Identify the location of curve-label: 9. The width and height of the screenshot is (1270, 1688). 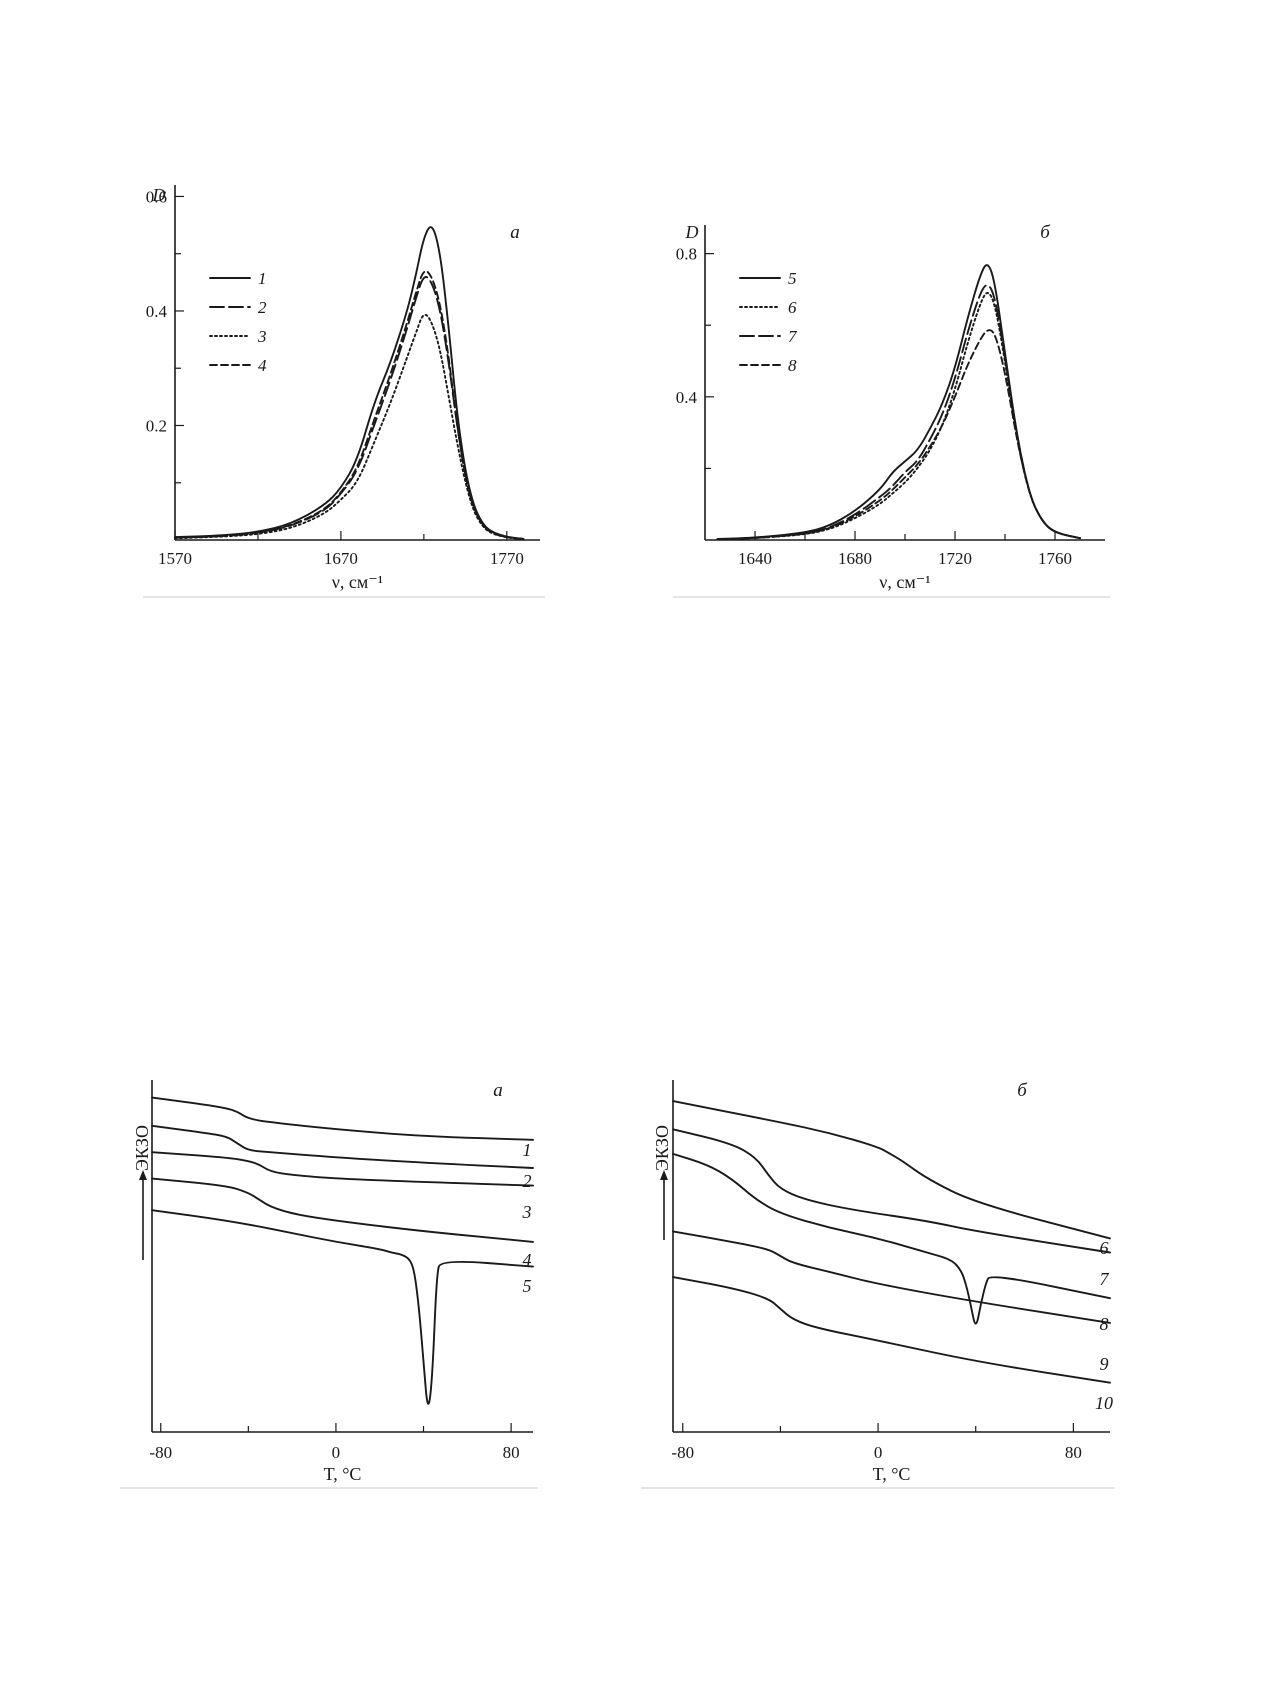
(1104, 1364).